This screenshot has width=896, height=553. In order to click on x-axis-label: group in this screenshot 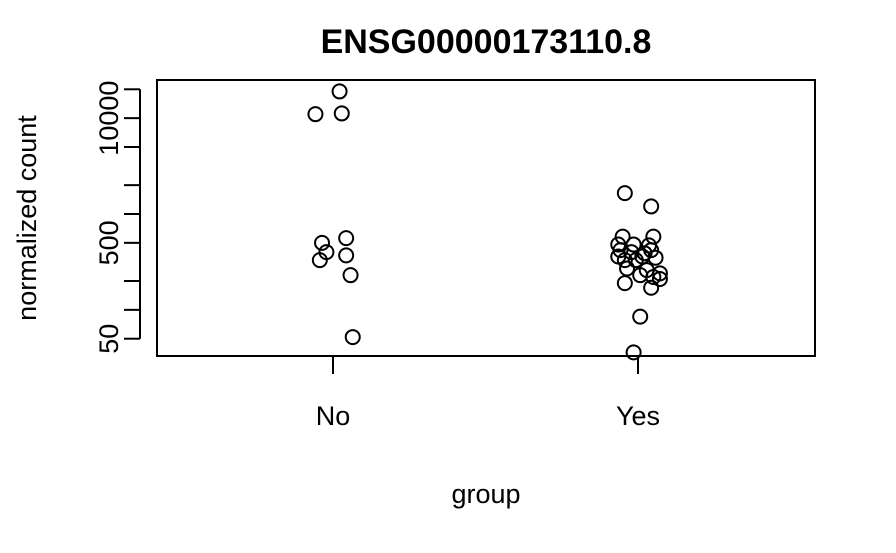, I will do `click(485, 494)`.